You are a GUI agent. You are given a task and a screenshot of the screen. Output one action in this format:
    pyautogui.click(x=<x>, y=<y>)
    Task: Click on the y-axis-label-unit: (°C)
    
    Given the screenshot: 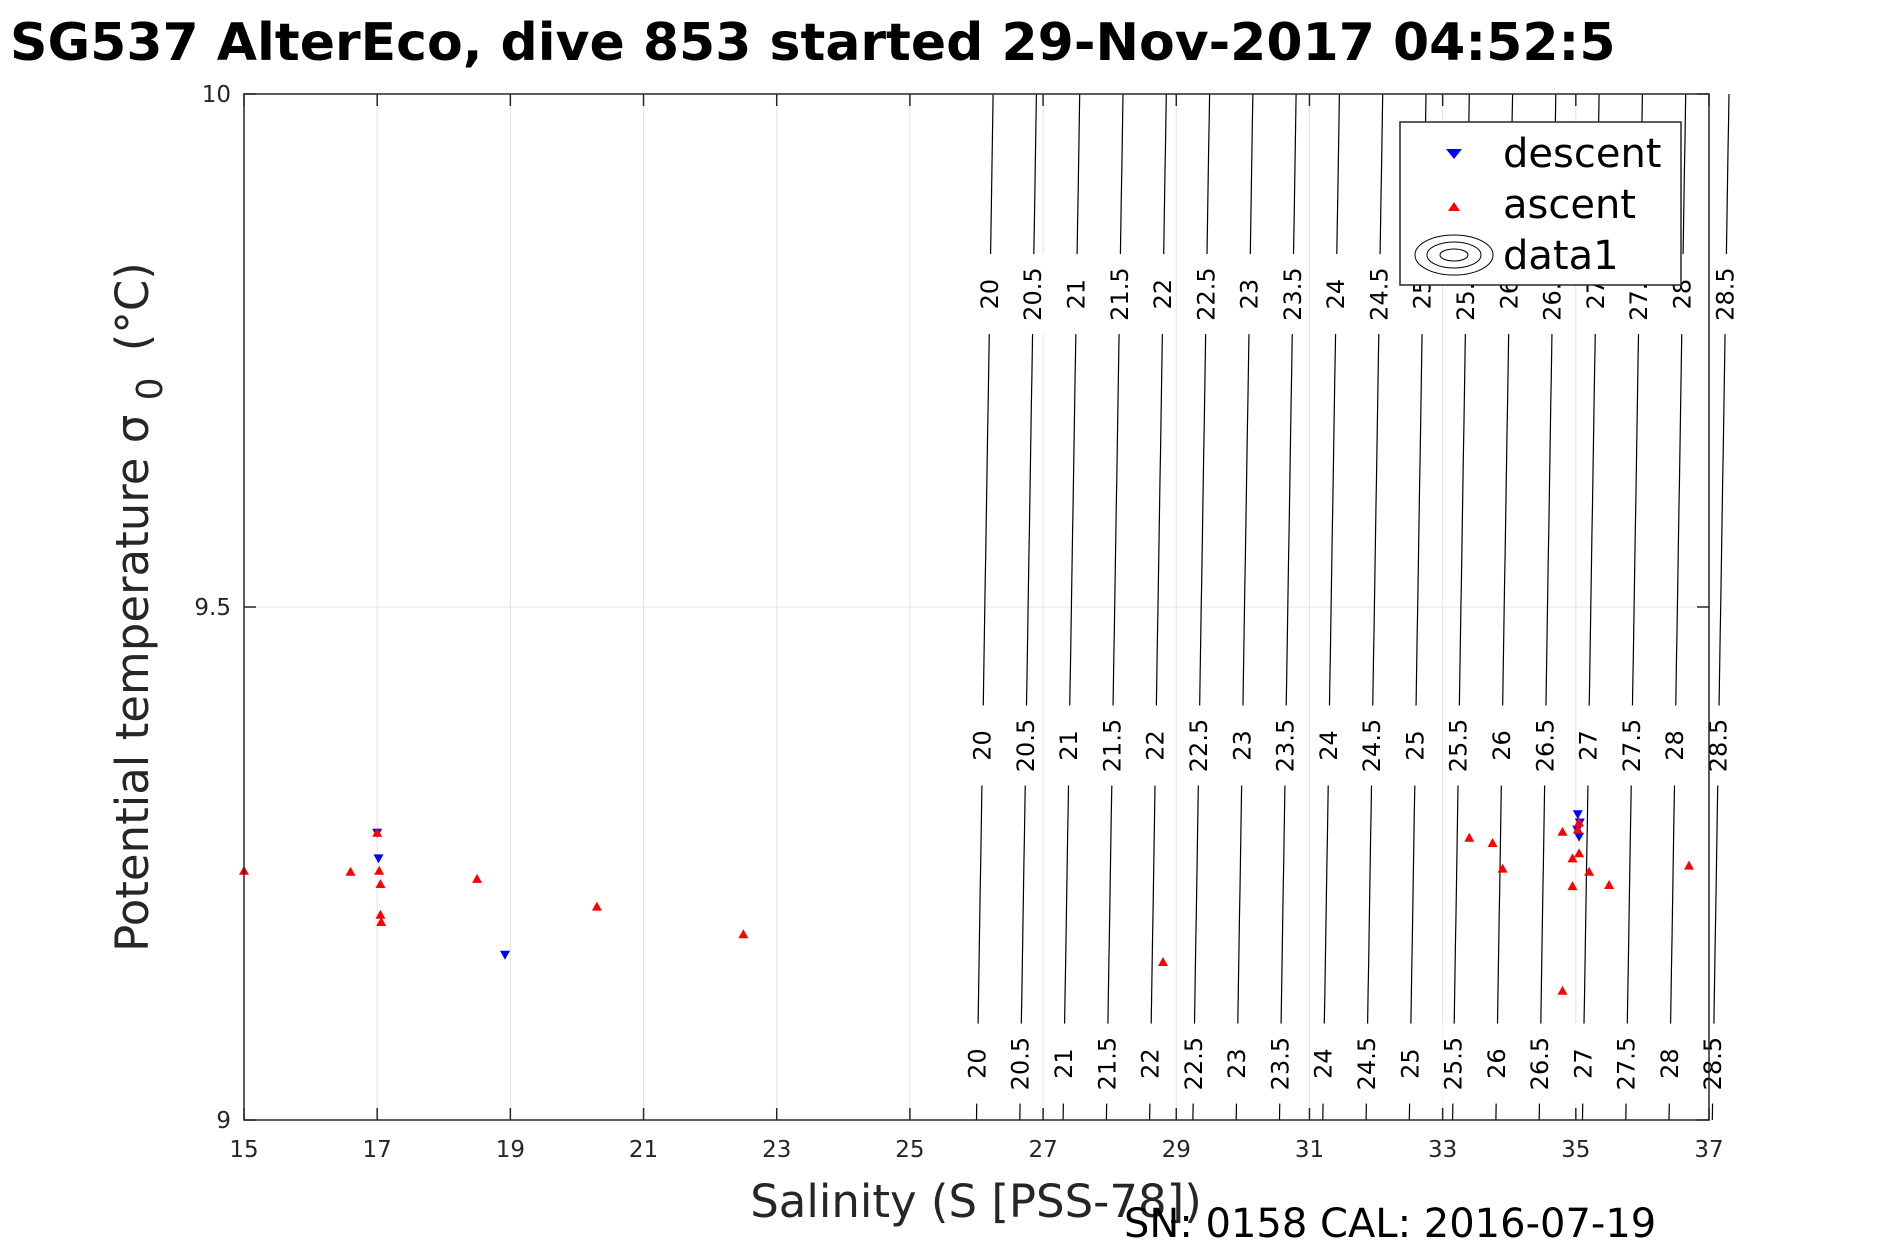 What is the action you would take?
    pyautogui.click(x=132, y=306)
    